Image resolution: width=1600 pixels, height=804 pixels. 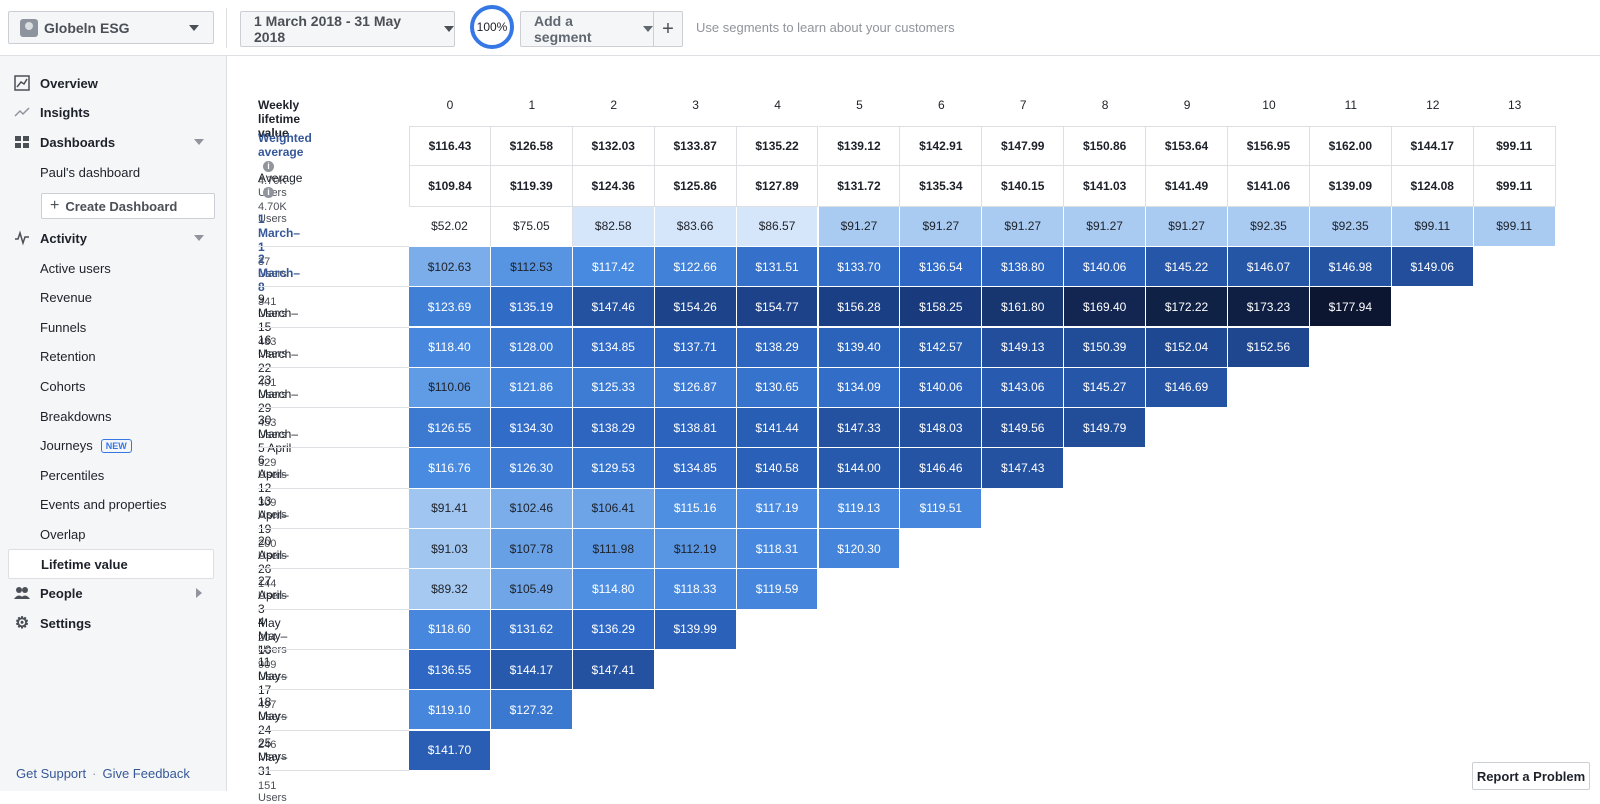 I want to click on table-cell: $124.08, so click(x=1432, y=186).